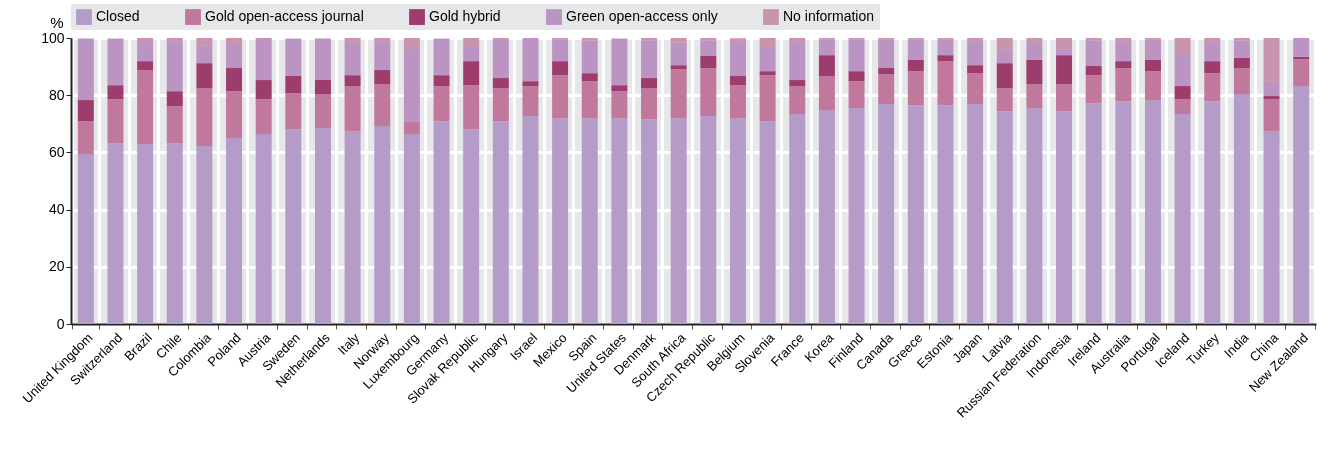 The height and width of the screenshot is (467, 1343). Describe the element at coordinates (56, 94) in the screenshot. I see `y-tick-label: 80` at that location.